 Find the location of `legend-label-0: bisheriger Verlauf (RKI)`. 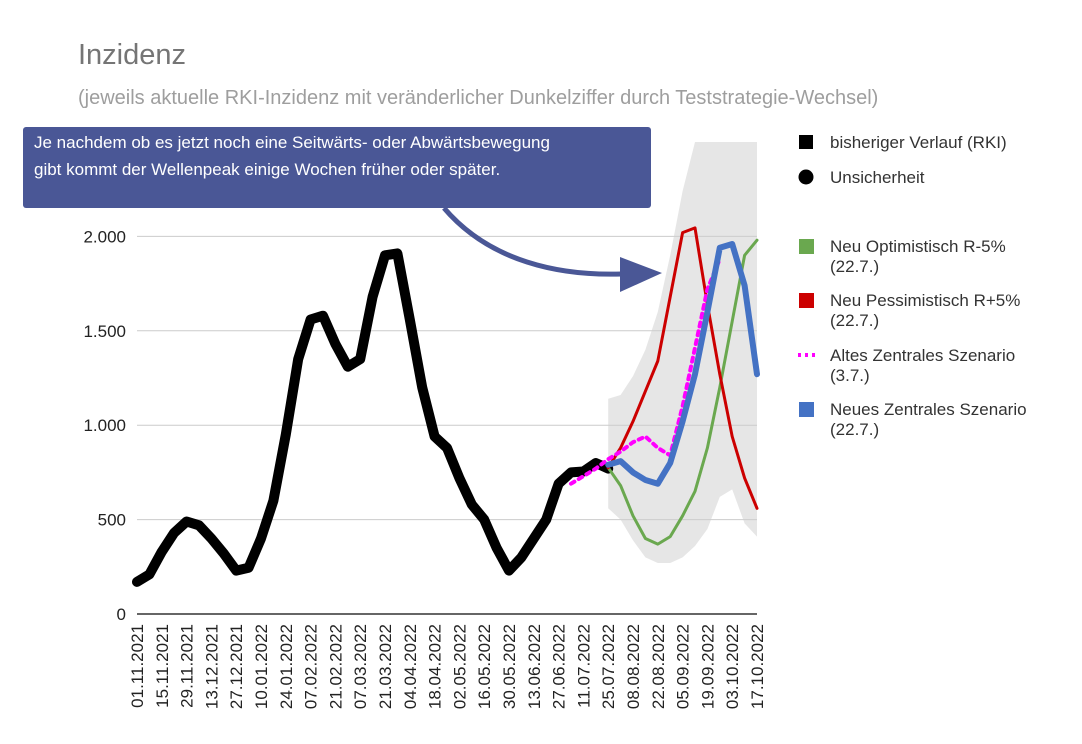

legend-label-0: bisheriger Verlauf (RKI) is located at coordinates (918, 142).